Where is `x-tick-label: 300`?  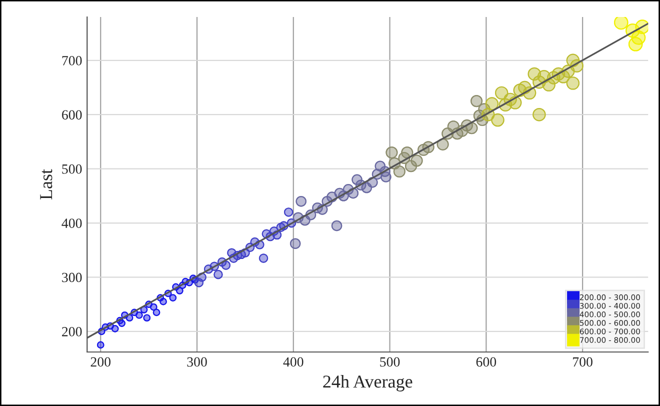
x-tick-label: 300 is located at coordinates (197, 362).